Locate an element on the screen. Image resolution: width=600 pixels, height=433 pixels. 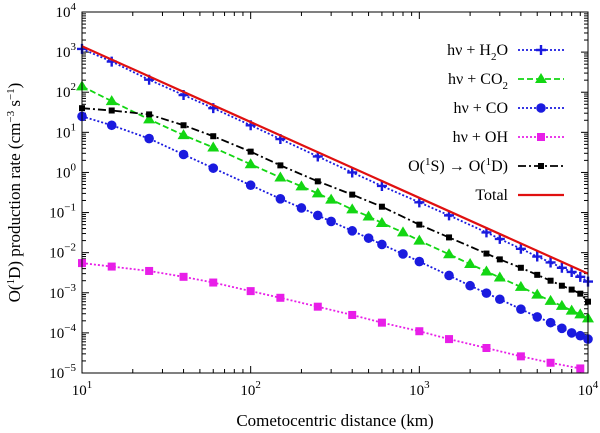
legend-marker-oh is located at coordinates (541, 137).